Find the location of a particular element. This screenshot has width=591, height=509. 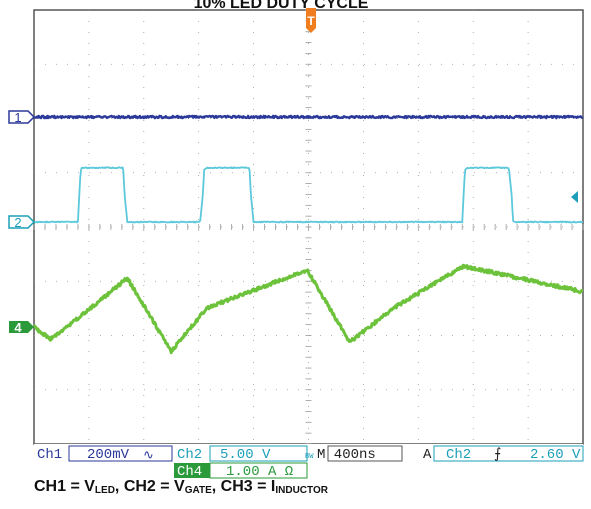

figure-caption: CH1 = VLED, CH2 = VGATE, CH3 = IINDUCTOR is located at coordinates (181, 487).